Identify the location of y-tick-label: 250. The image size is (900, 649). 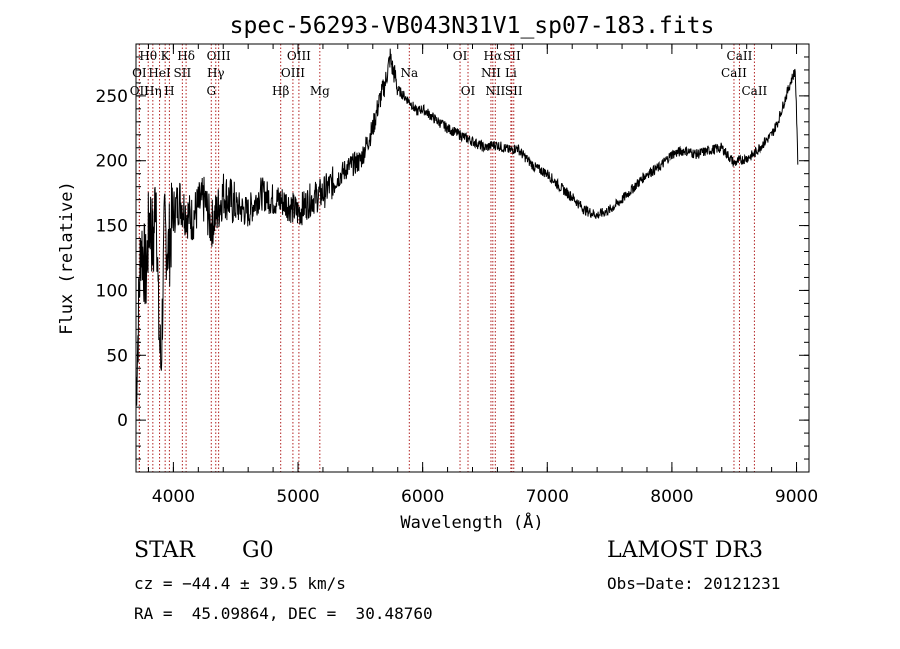
(112, 97).